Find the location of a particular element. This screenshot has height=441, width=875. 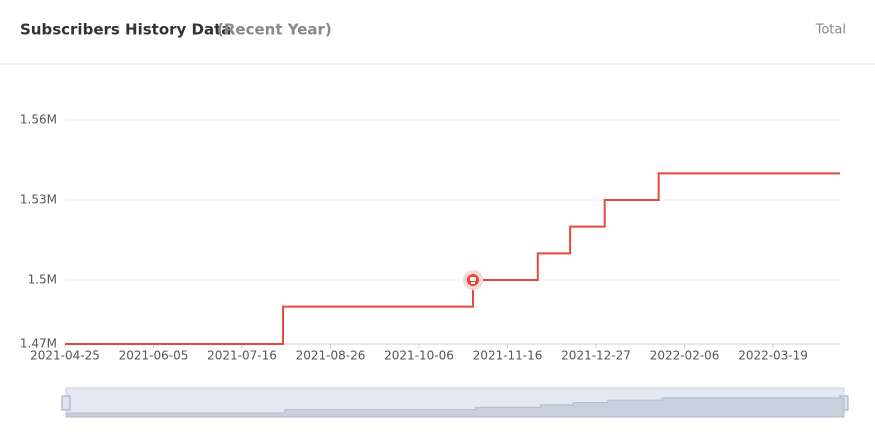

y-tick-label: 1.47M is located at coordinates (38, 344).